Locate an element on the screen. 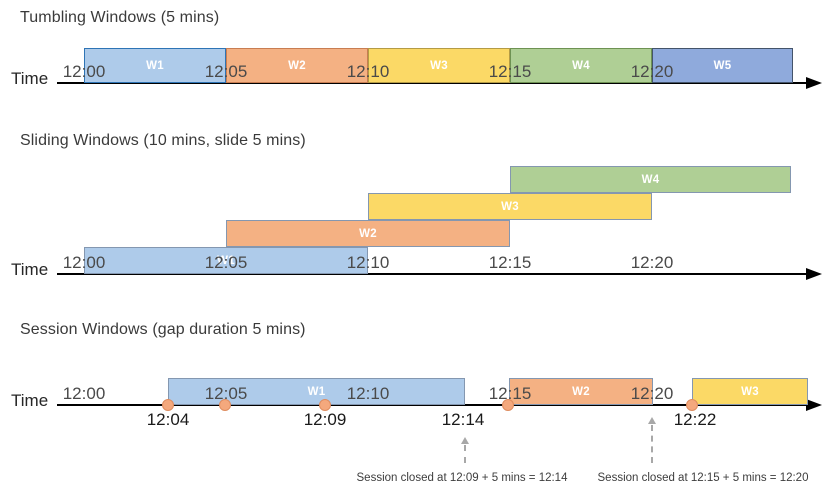 The height and width of the screenshot is (498, 829). tumbling-window-label: W5 is located at coordinates (722, 65).